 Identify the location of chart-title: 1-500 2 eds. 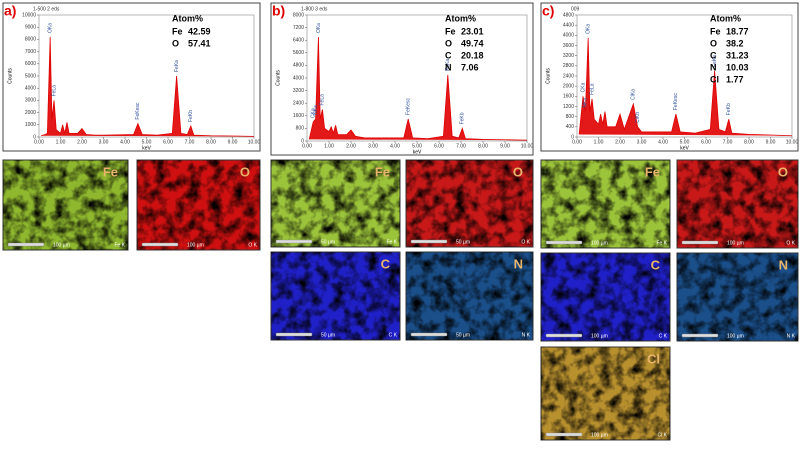
(46, 9).